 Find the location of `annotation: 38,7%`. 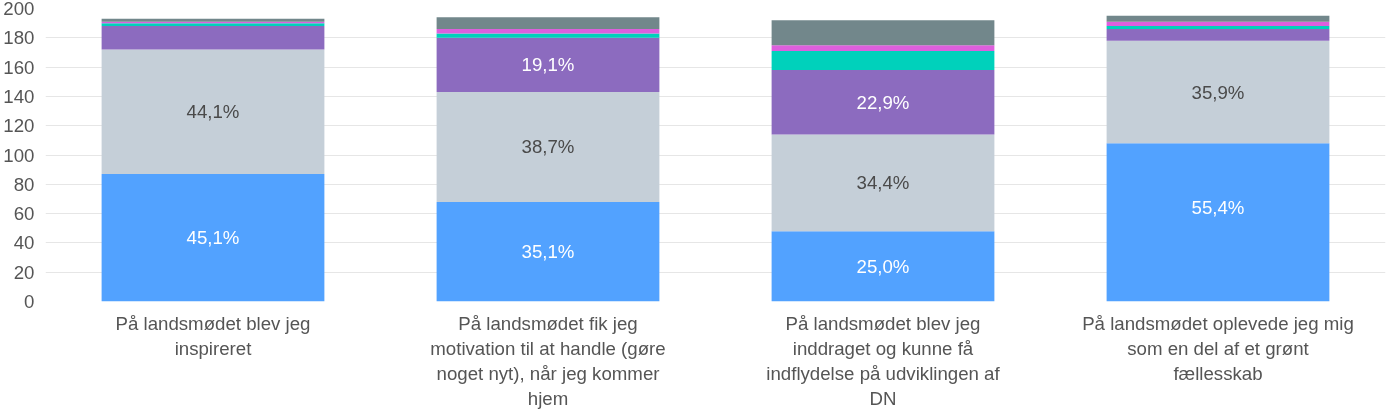

annotation: 38,7% is located at coordinates (548, 147).